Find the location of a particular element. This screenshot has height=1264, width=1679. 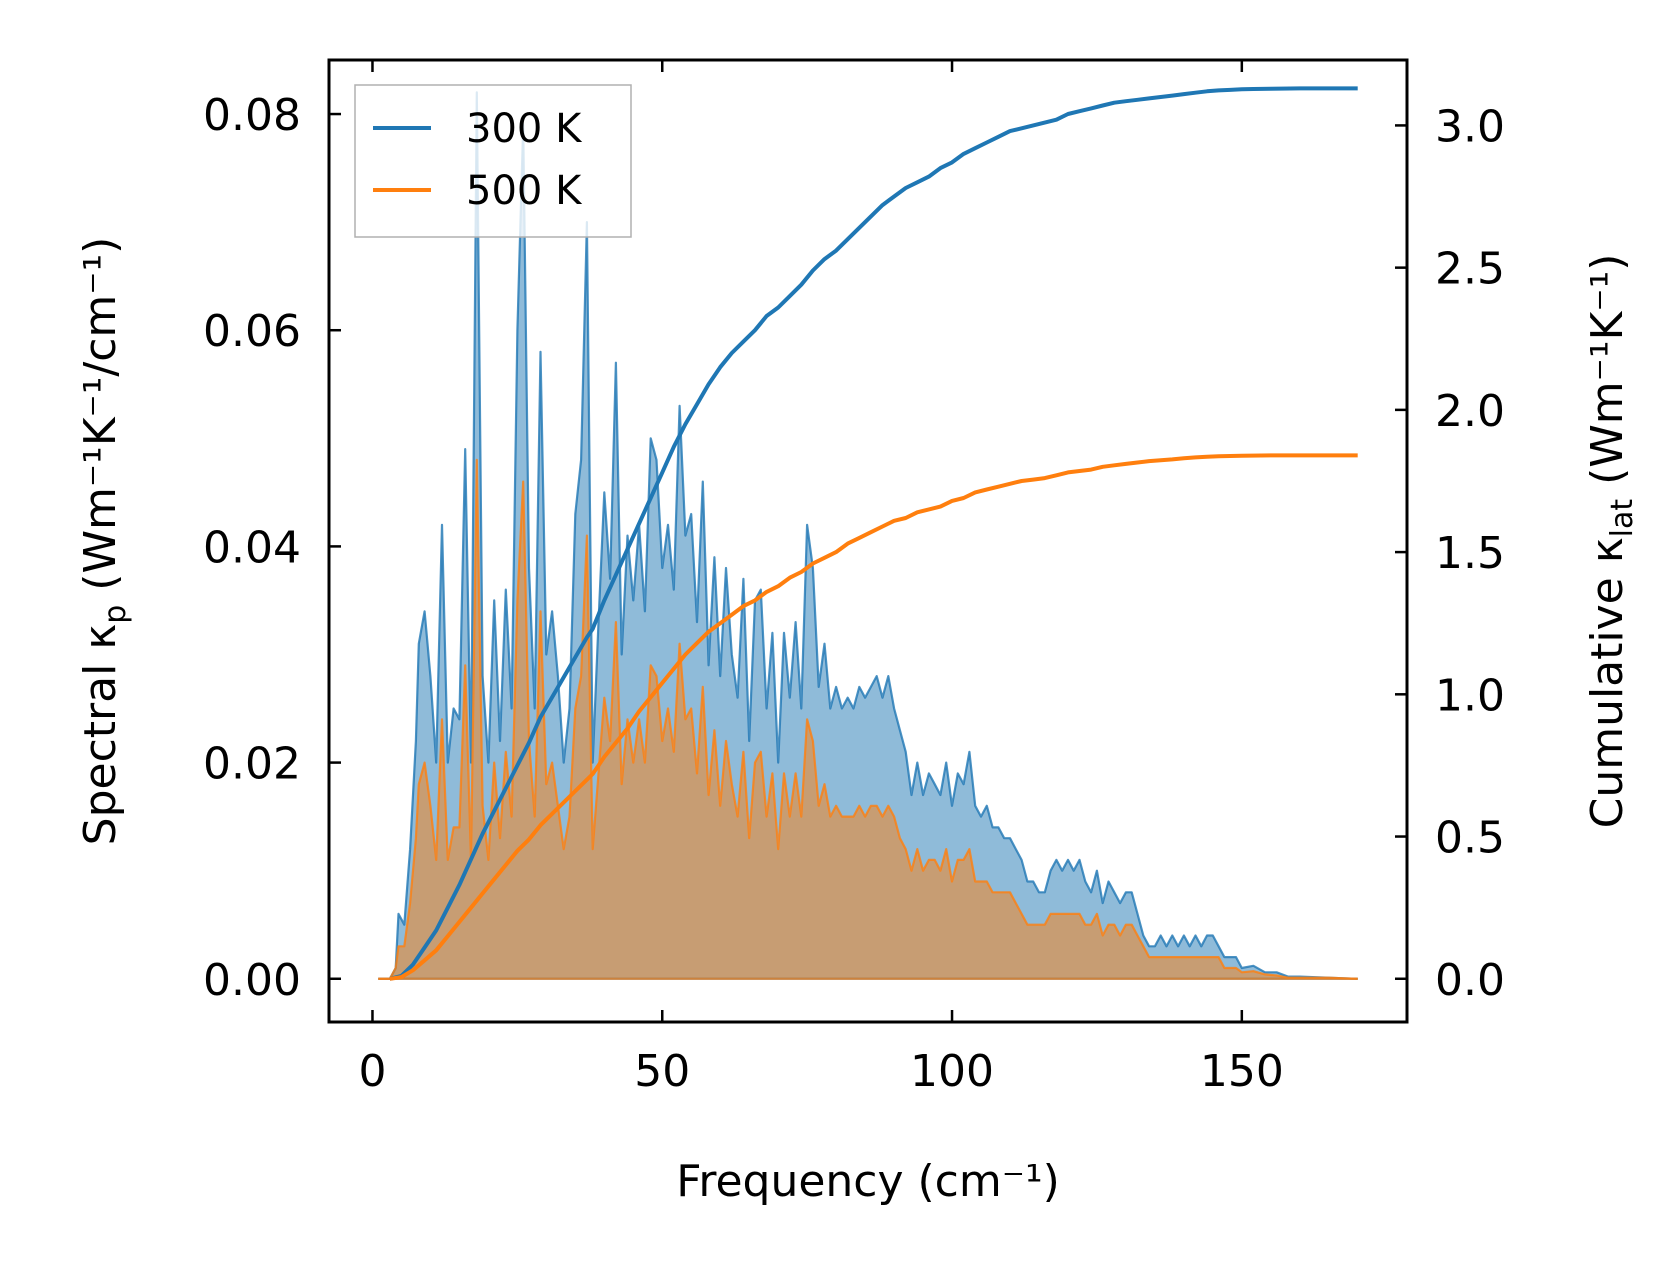

right-y-tick-label: 3.0 is located at coordinates (1470, 126).